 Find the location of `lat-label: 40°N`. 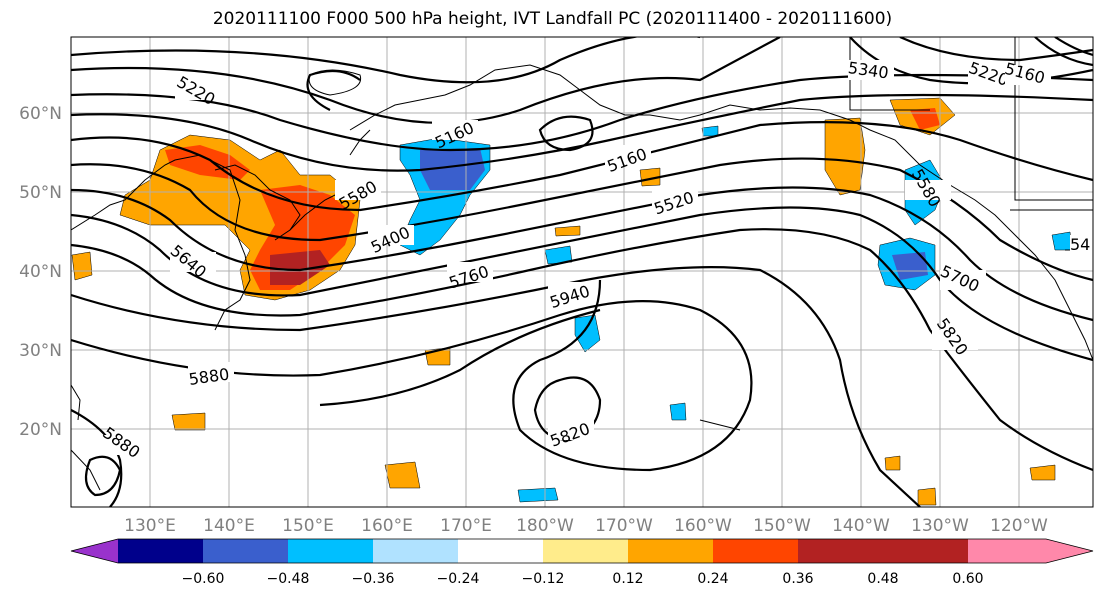

lat-label: 40°N is located at coordinates (40, 272).